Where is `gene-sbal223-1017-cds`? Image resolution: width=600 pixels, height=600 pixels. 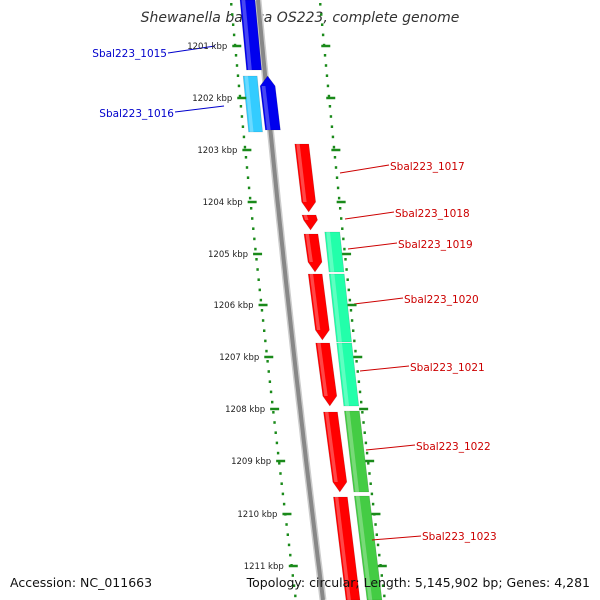
gene-sbal223-1017-cds is located at coordinates (305, 178).